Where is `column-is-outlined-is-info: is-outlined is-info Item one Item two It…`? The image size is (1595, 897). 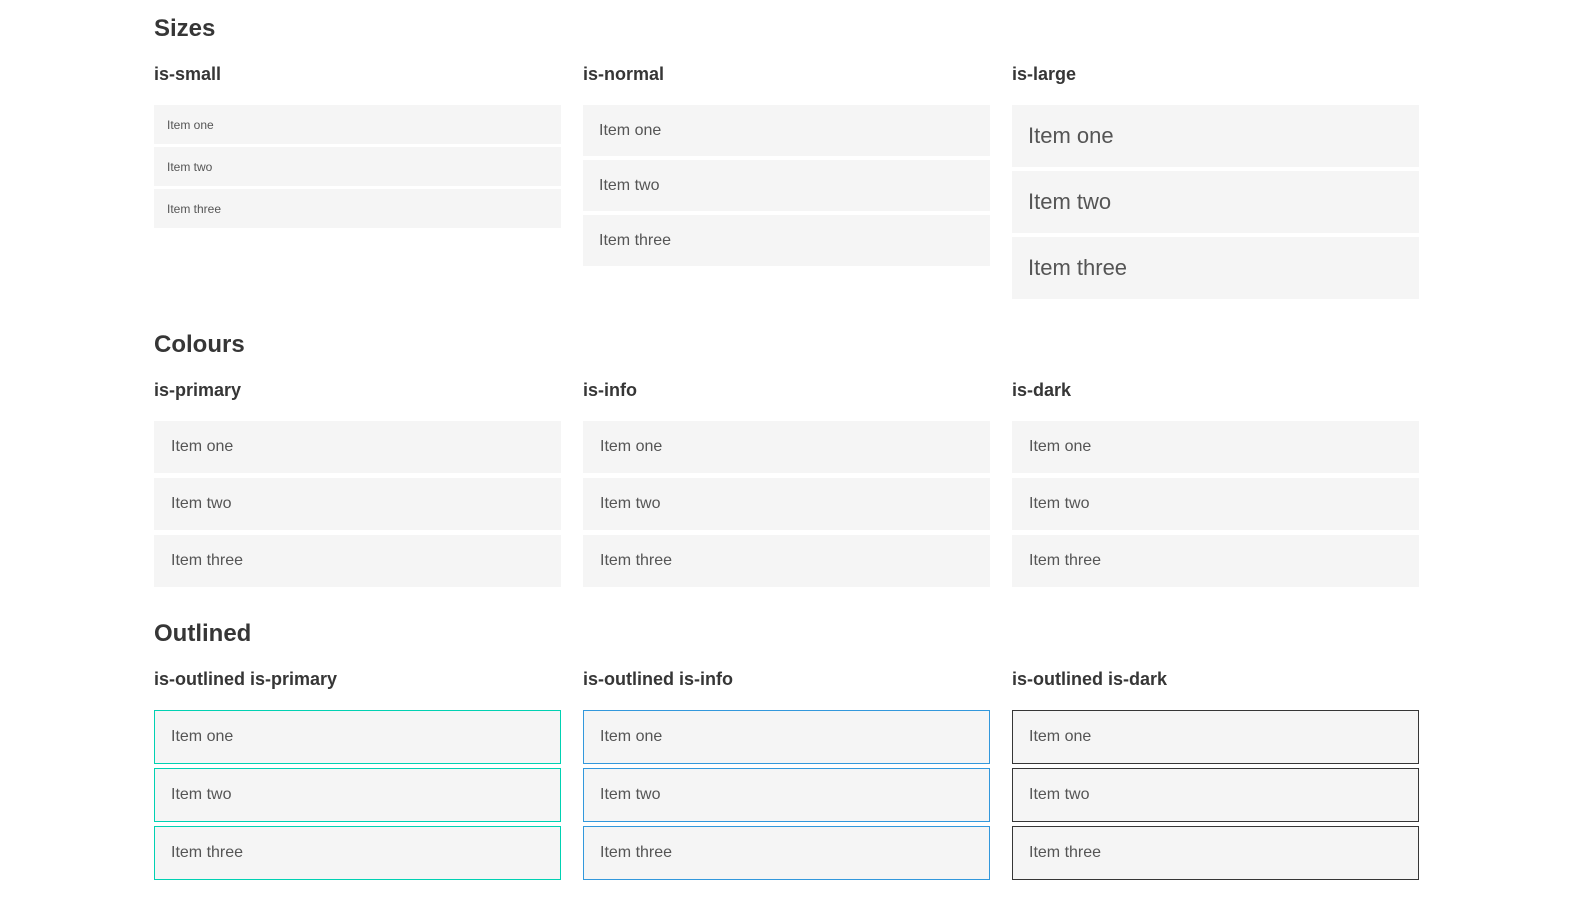
column-is-outlined-is-info: is-outlined is-info Item one Item two It… is located at coordinates (786, 776).